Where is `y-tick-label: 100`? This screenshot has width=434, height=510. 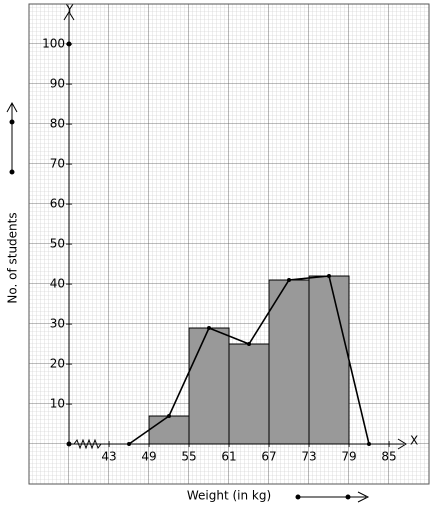 y-tick-label: 100 is located at coordinates (53, 44).